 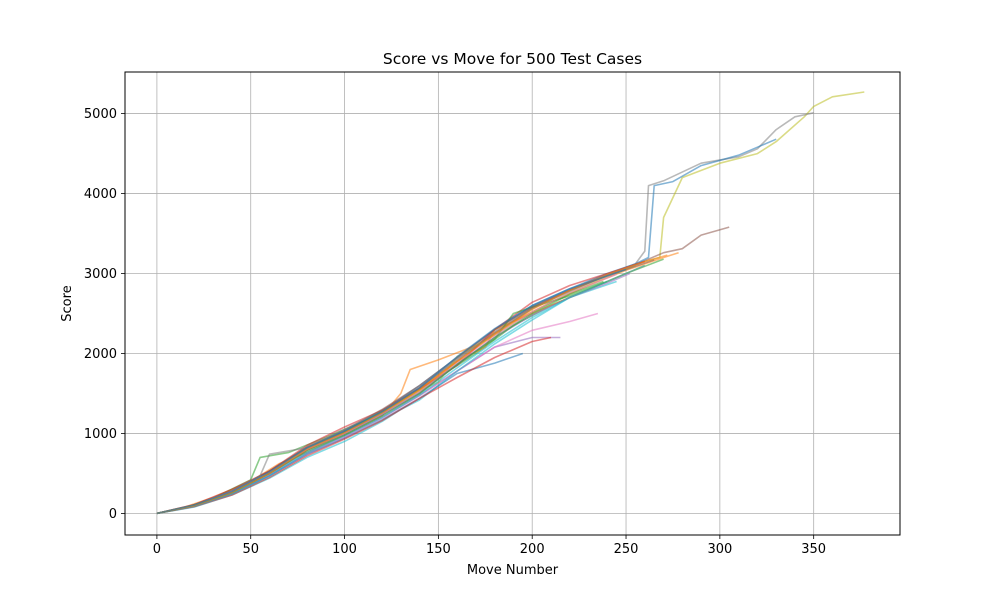 What do you see at coordinates (532, 549) in the screenshot?
I see `x-tick-label: 200` at bounding box center [532, 549].